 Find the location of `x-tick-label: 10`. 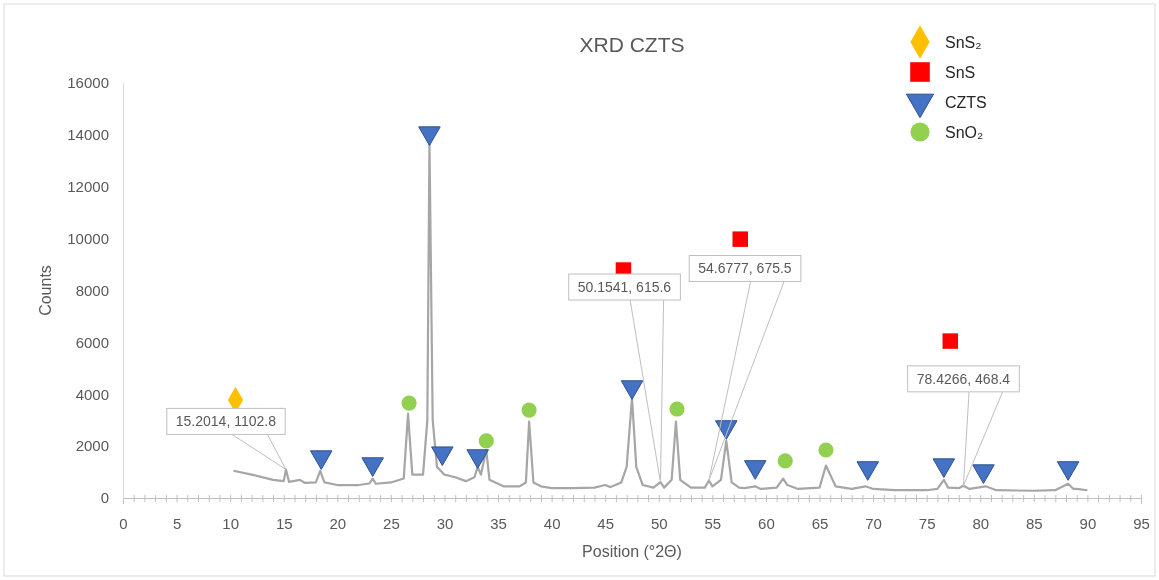

x-tick-label: 10 is located at coordinates (230, 523).